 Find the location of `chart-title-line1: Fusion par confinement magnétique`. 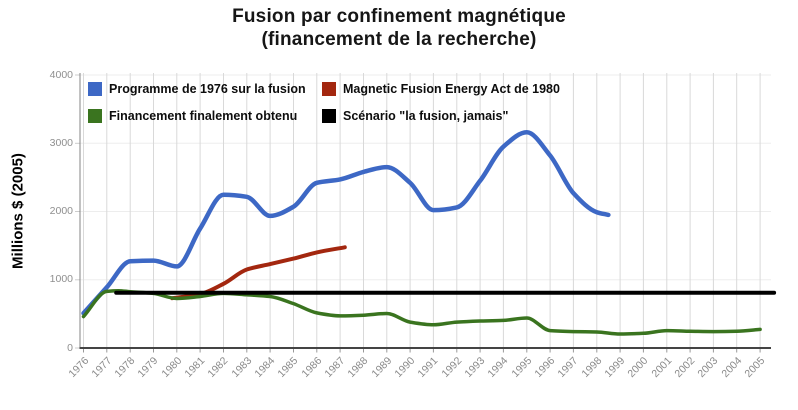

chart-title-line1: Fusion par confinement magnétique is located at coordinates (399, 16).